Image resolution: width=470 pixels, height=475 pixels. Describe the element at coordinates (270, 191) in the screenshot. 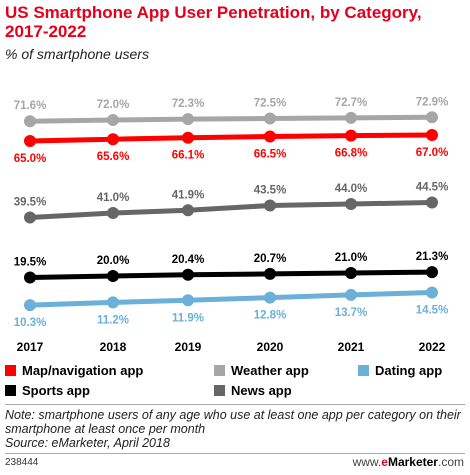

I see `data-label-news-app: 43.5%` at that location.